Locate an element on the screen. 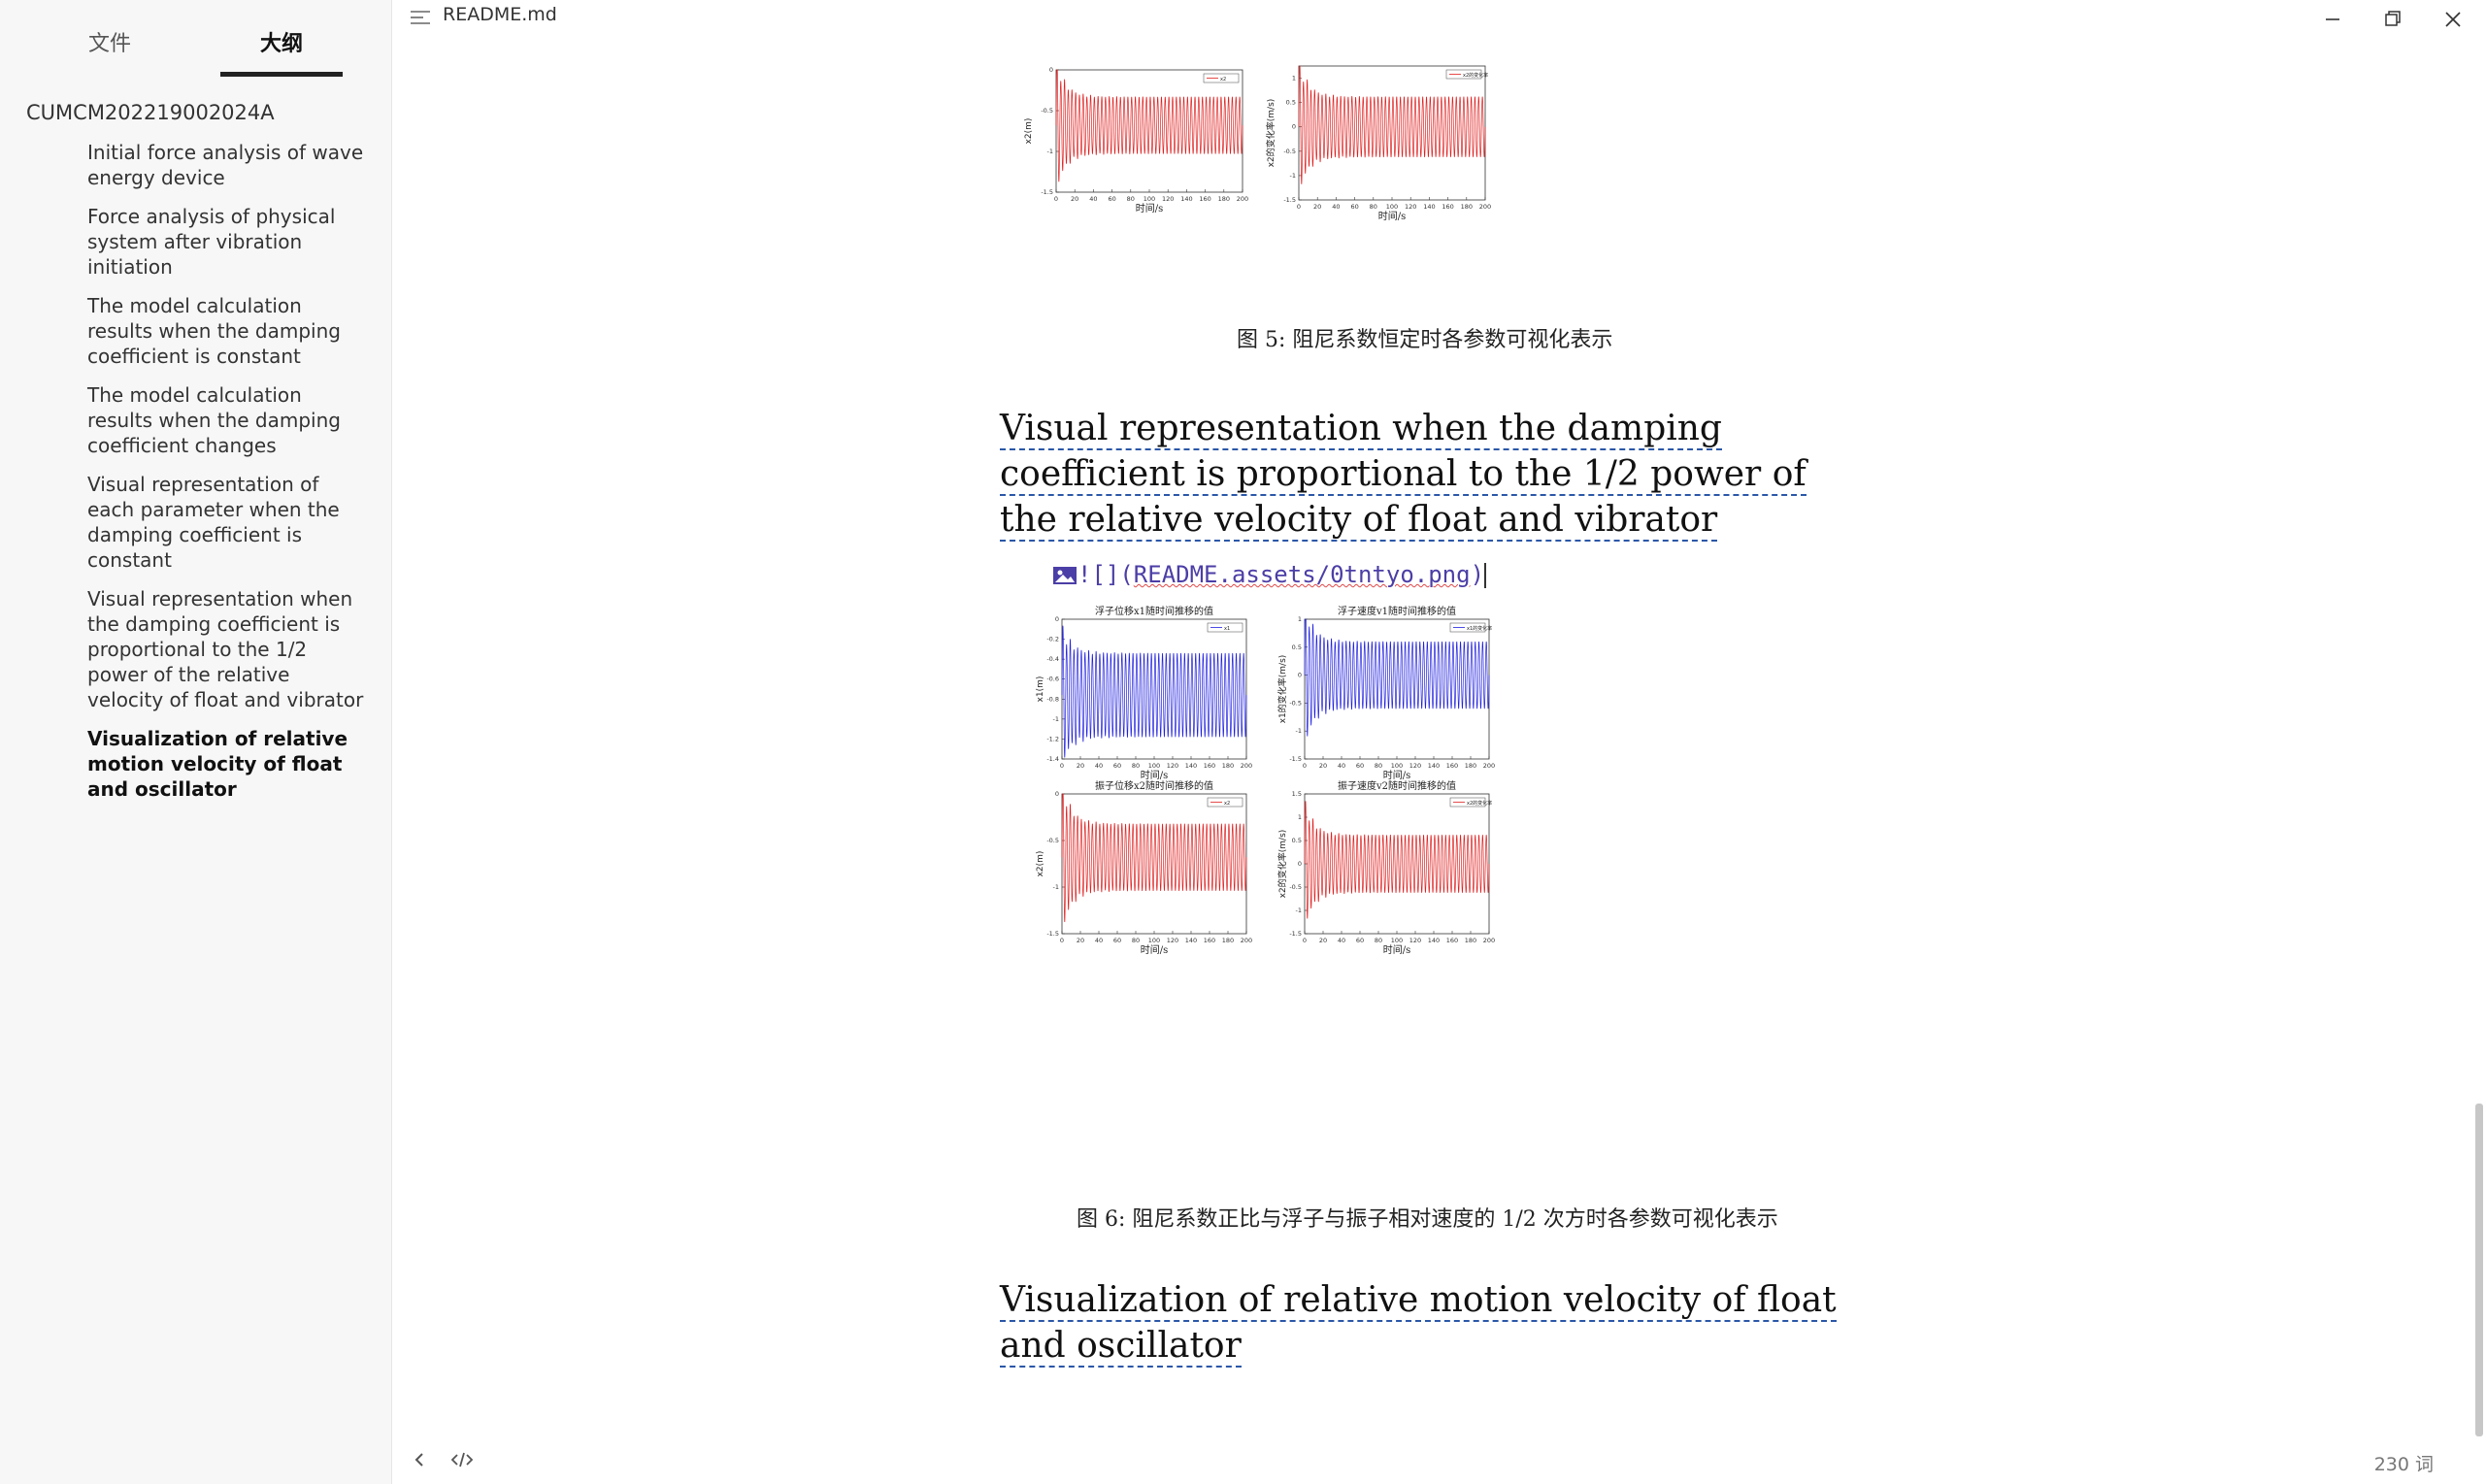 The width and height of the screenshot is (2486, 1484). vertical-scrollbar is located at coordinates (2478, 737).